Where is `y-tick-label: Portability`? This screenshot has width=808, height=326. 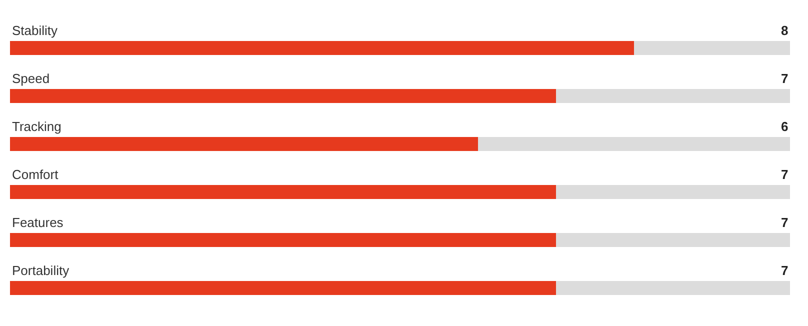
y-tick-label: Portability is located at coordinates (41, 270).